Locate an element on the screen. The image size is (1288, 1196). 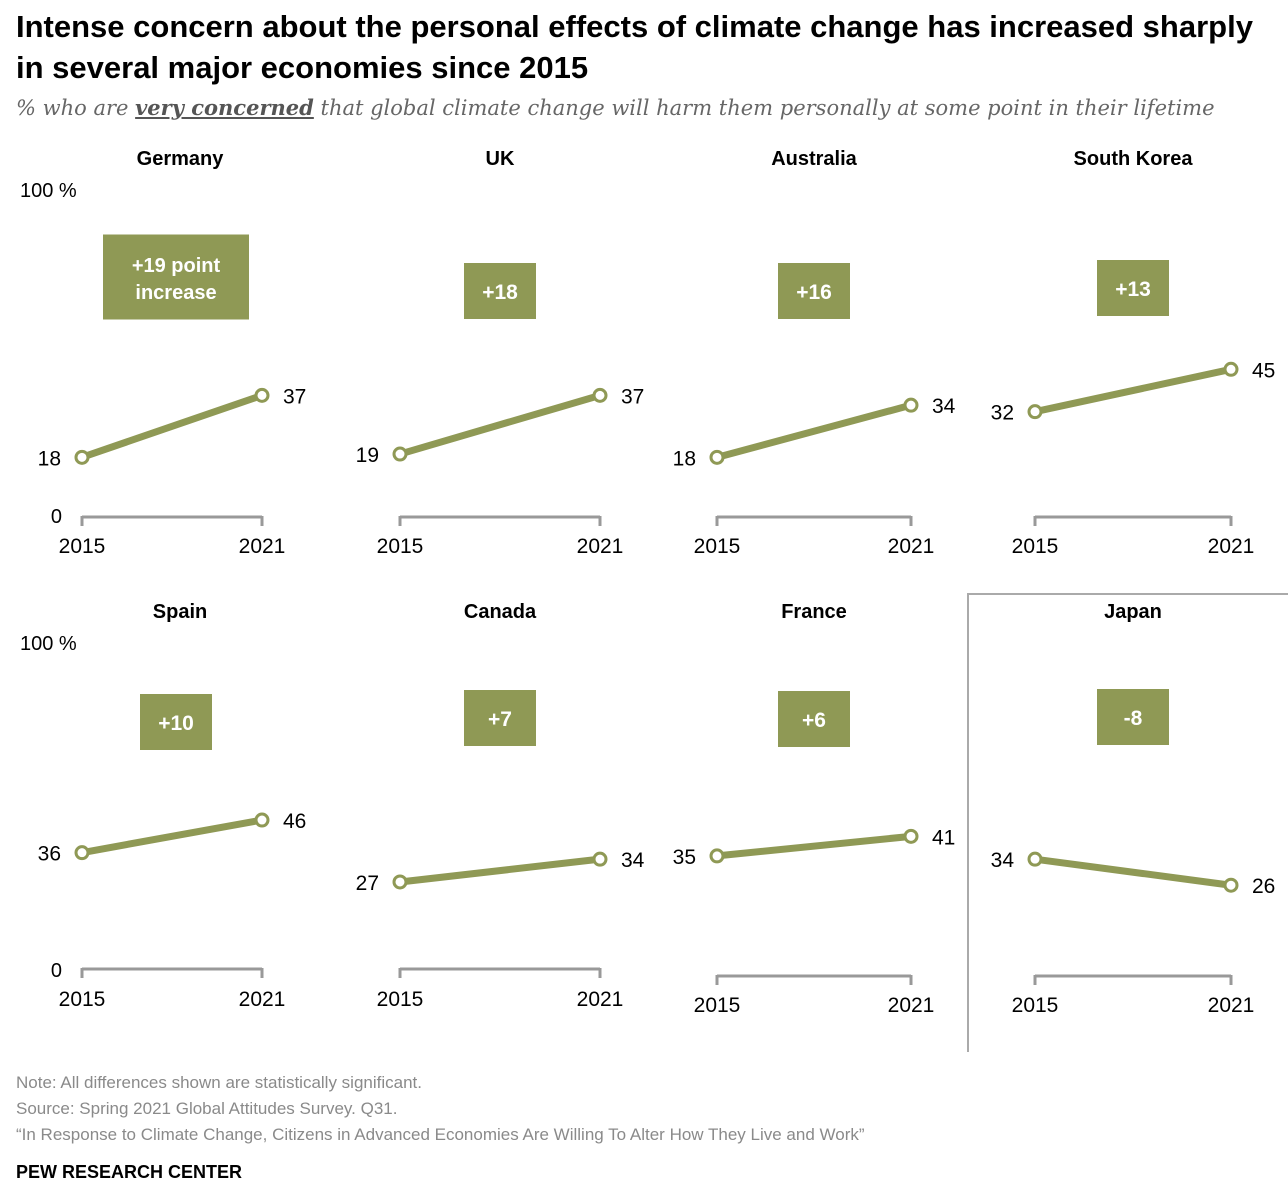
data-label-2015: 36 is located at coordinates (49, 854).